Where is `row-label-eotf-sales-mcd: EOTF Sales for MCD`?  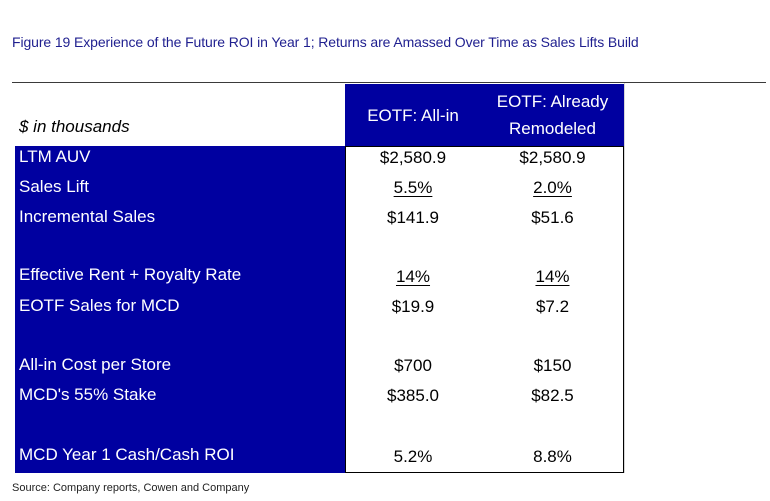
row-label-eotf-sales-mcd: EOTF Sales for MCD is located at coordinates (99, 305).